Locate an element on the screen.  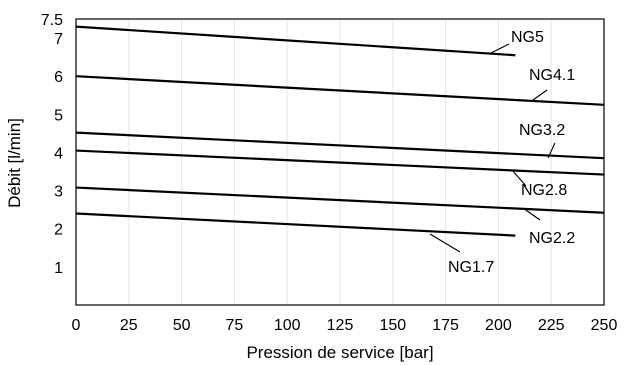
x-tick-label: 175 is located at coordinates (445, 325).